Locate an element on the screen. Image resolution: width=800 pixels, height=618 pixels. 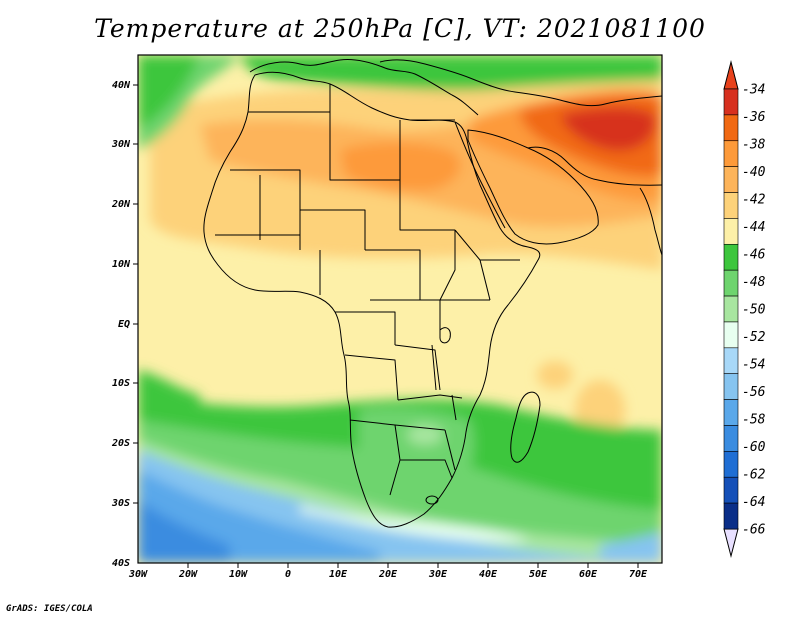
lon-label: 20W is located at coordinates (188, 574).